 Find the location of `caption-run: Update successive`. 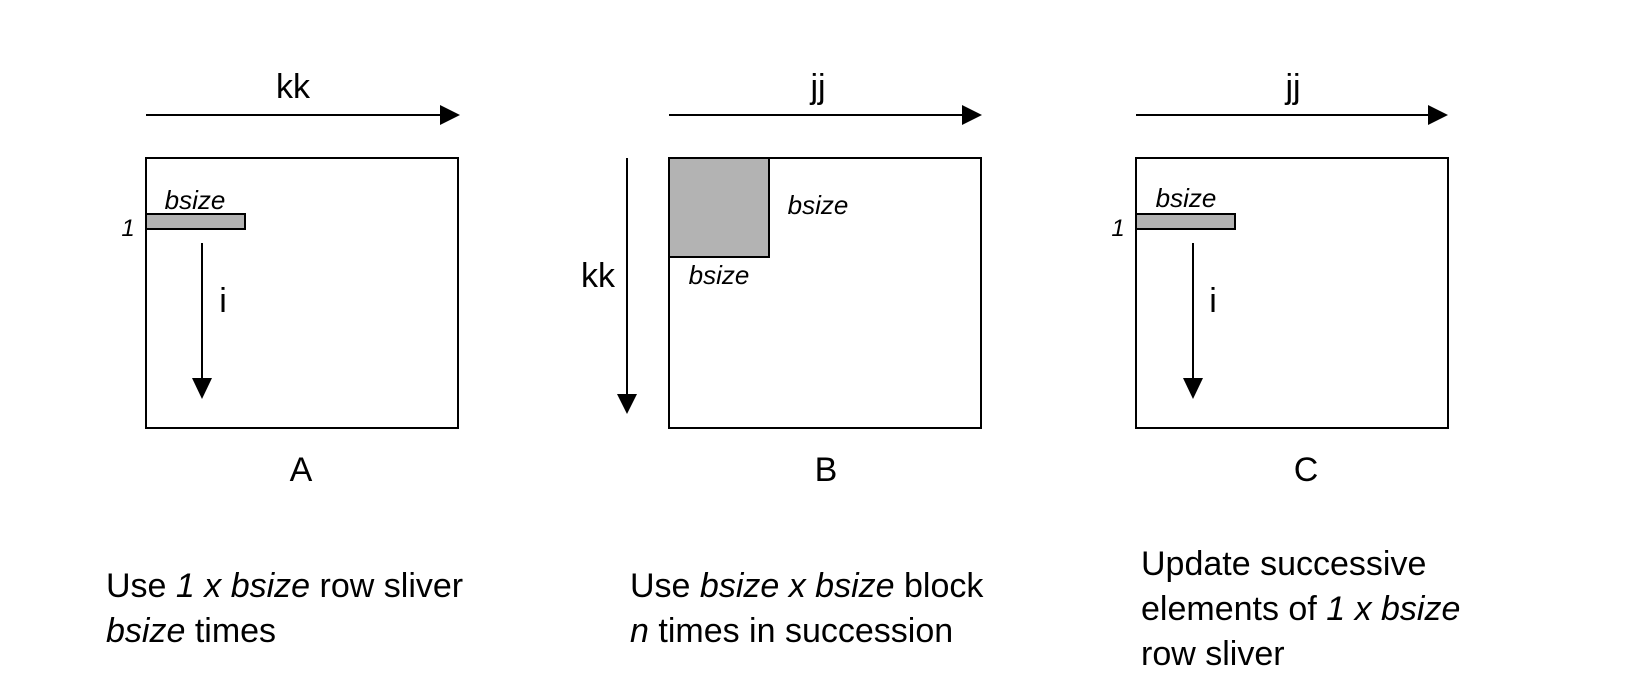

caption-run: Update successive is located at coordinates (1284, 564).